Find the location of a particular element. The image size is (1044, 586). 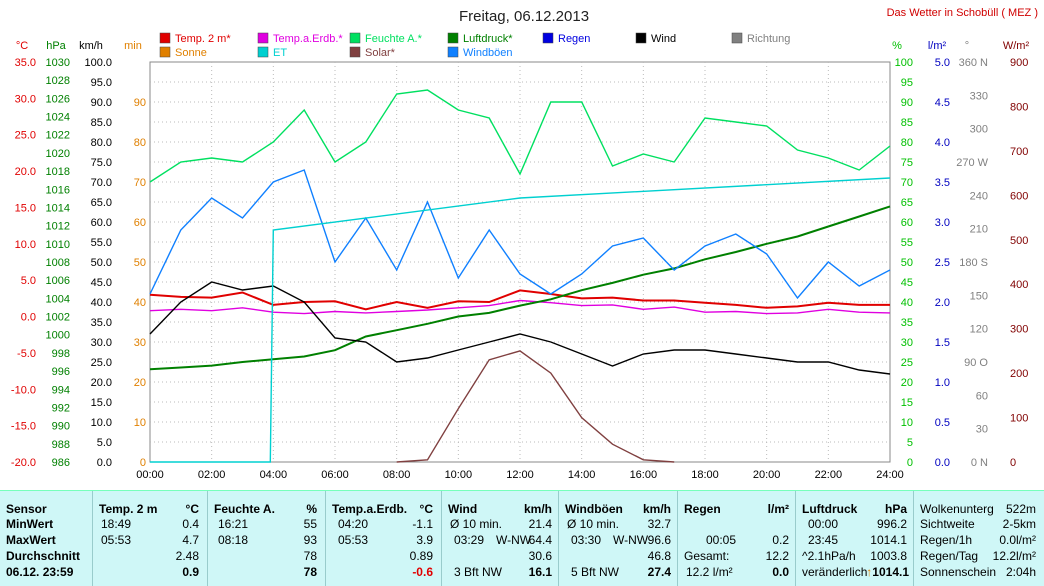

direction-axis-unit: ° is located at coordinates (967, 46).